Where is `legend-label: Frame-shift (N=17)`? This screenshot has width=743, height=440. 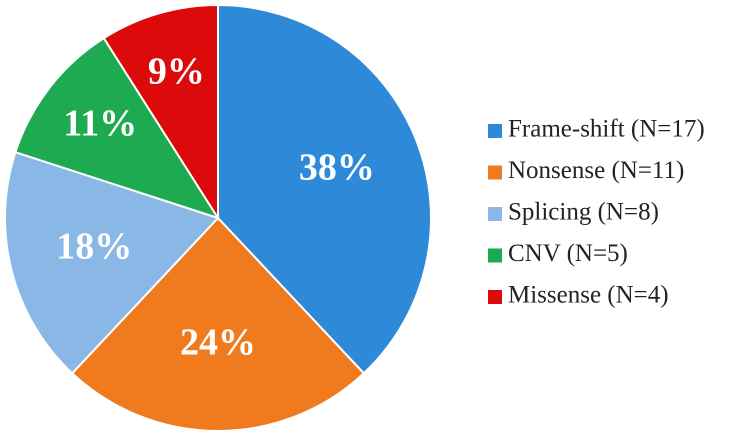 legend-label: Frame-shift (N=17) is located at coordinates (606, 129).